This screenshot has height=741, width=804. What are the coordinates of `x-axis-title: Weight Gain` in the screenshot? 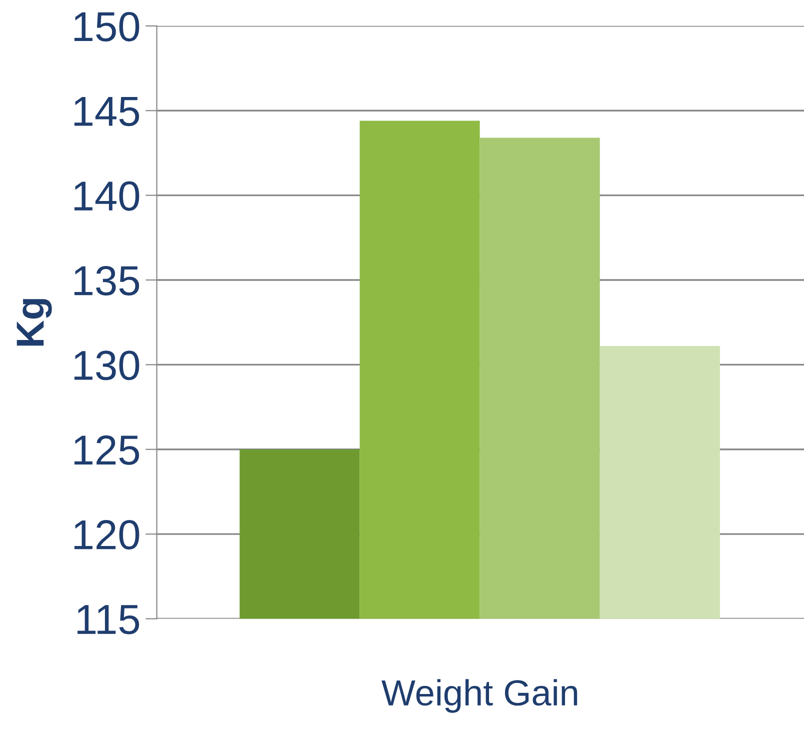 It's located at (480, 696).